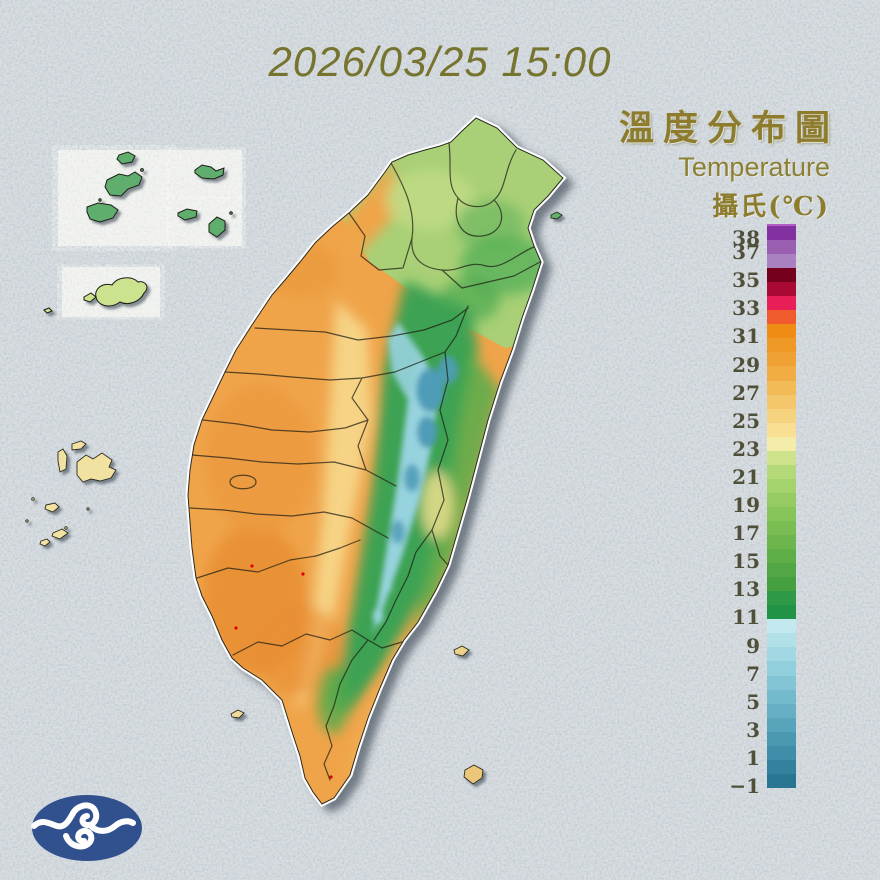 This screenshot has width=880, height=880. Describe the element at coordinates (746, 336) in the screenshot. I see `colorbar-tick-label: 31` at that location.